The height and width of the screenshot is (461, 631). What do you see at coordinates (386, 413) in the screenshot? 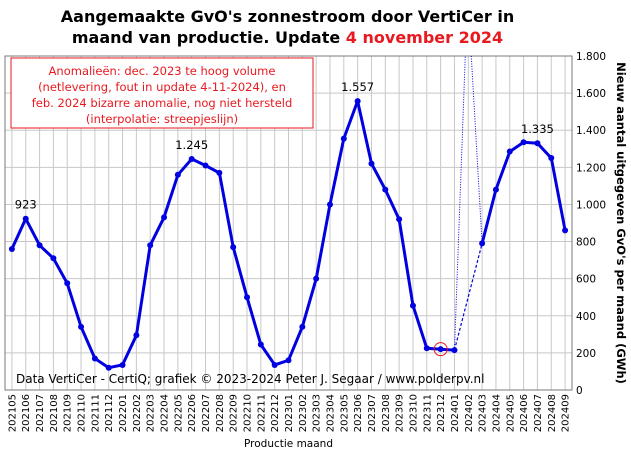
I see `x-tick-label: 202308` at bounding box center [386, 413].